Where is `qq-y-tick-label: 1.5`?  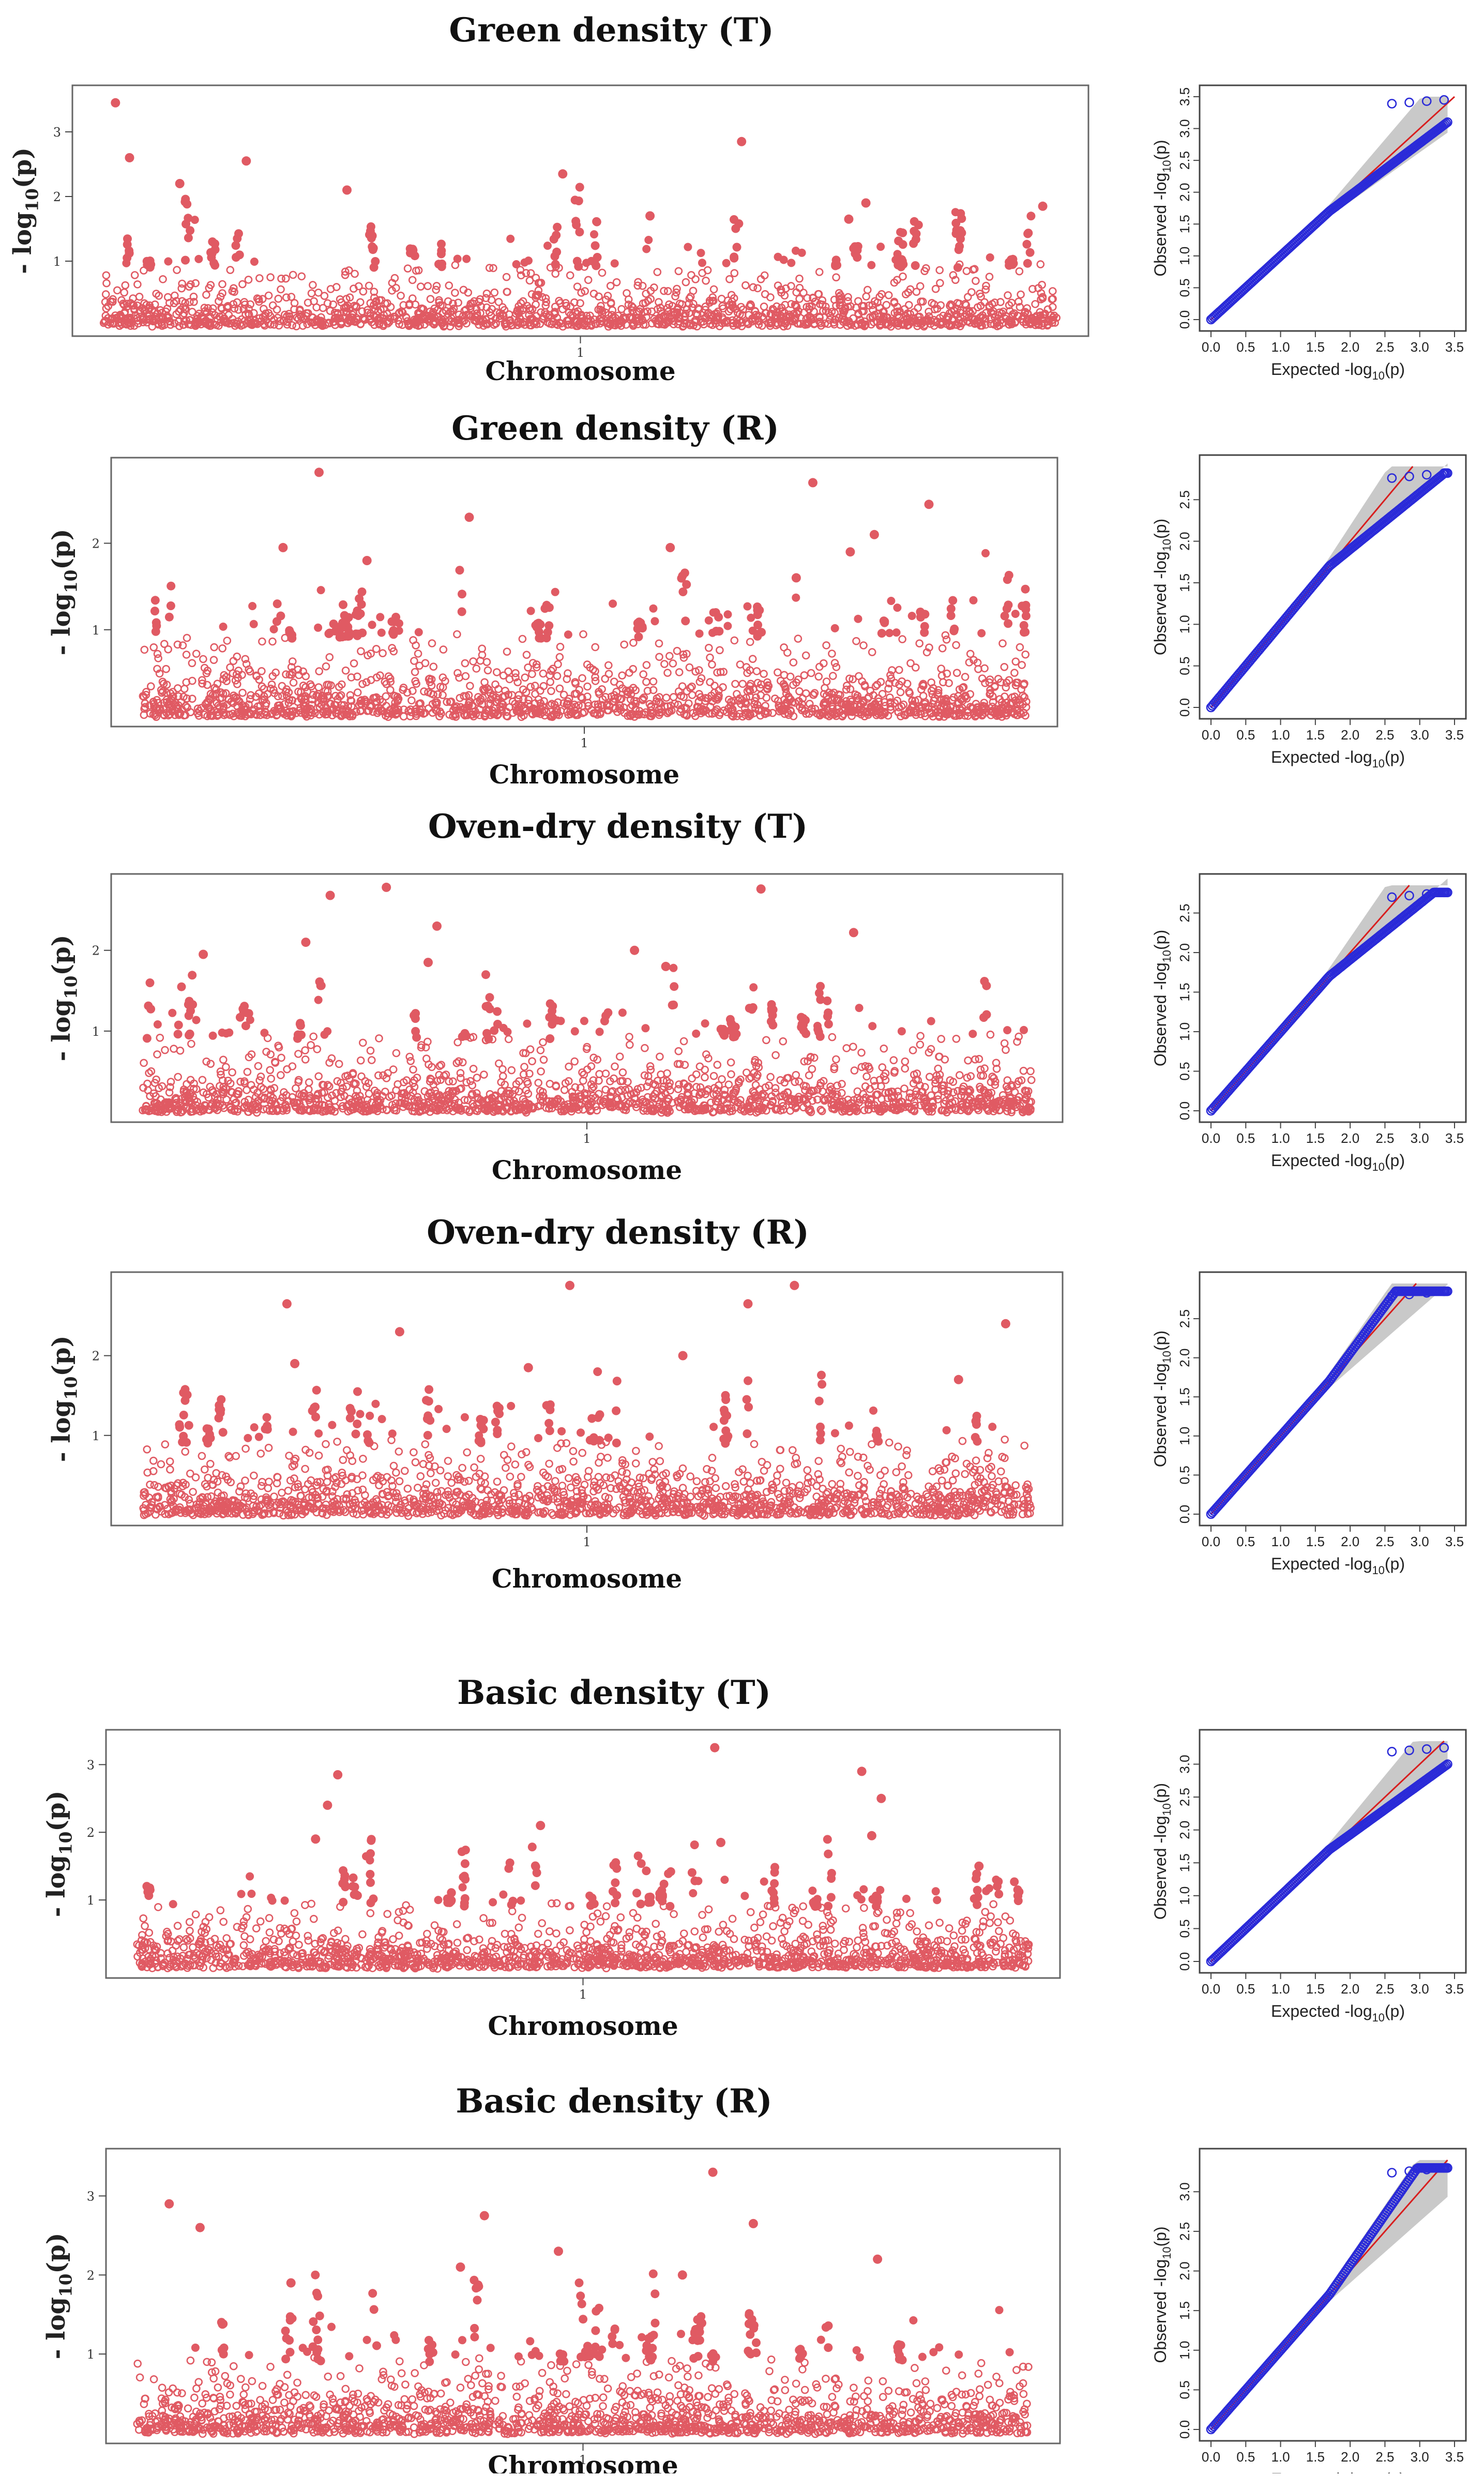
qq-y-tick-label: 1.5 is located at coordinates (1184, 582).